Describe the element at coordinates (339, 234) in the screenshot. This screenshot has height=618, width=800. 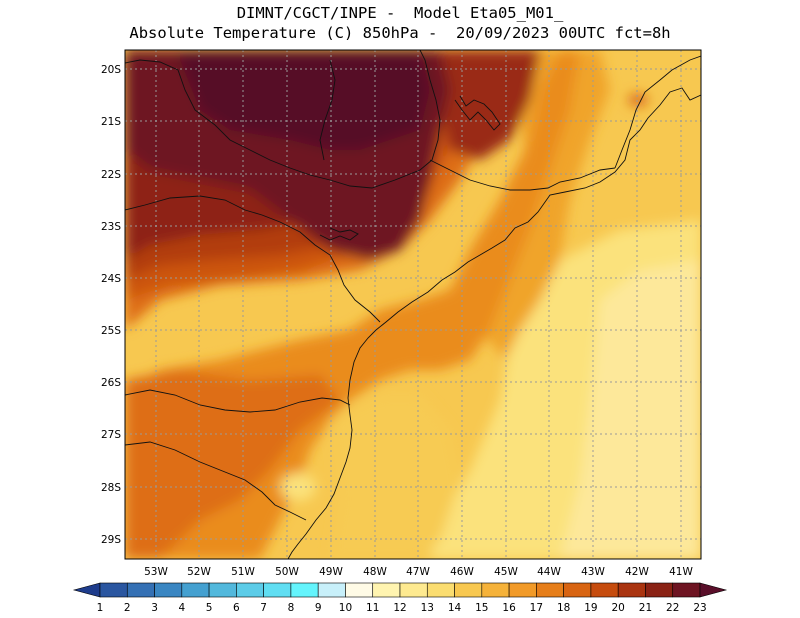
I see `reservoir-itaipu` at that location.